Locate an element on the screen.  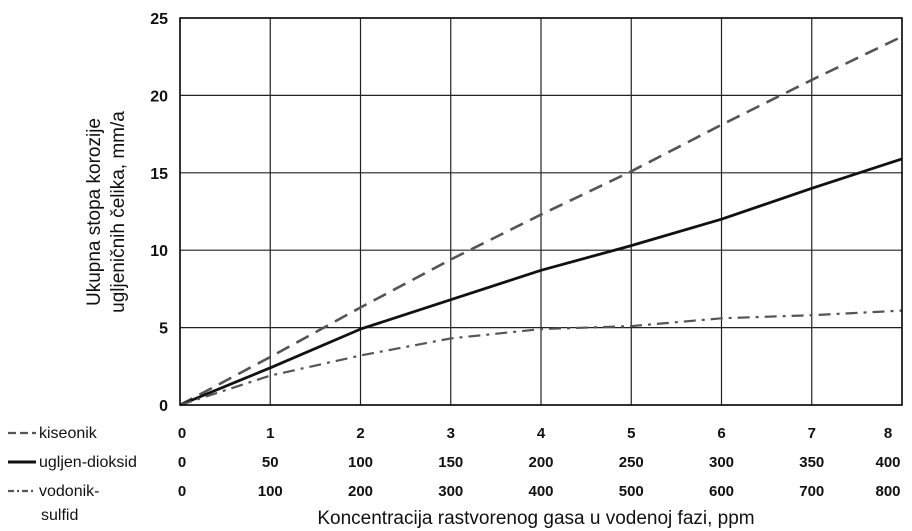
y-tick-label: 15 is located at coordinates (159, 174).